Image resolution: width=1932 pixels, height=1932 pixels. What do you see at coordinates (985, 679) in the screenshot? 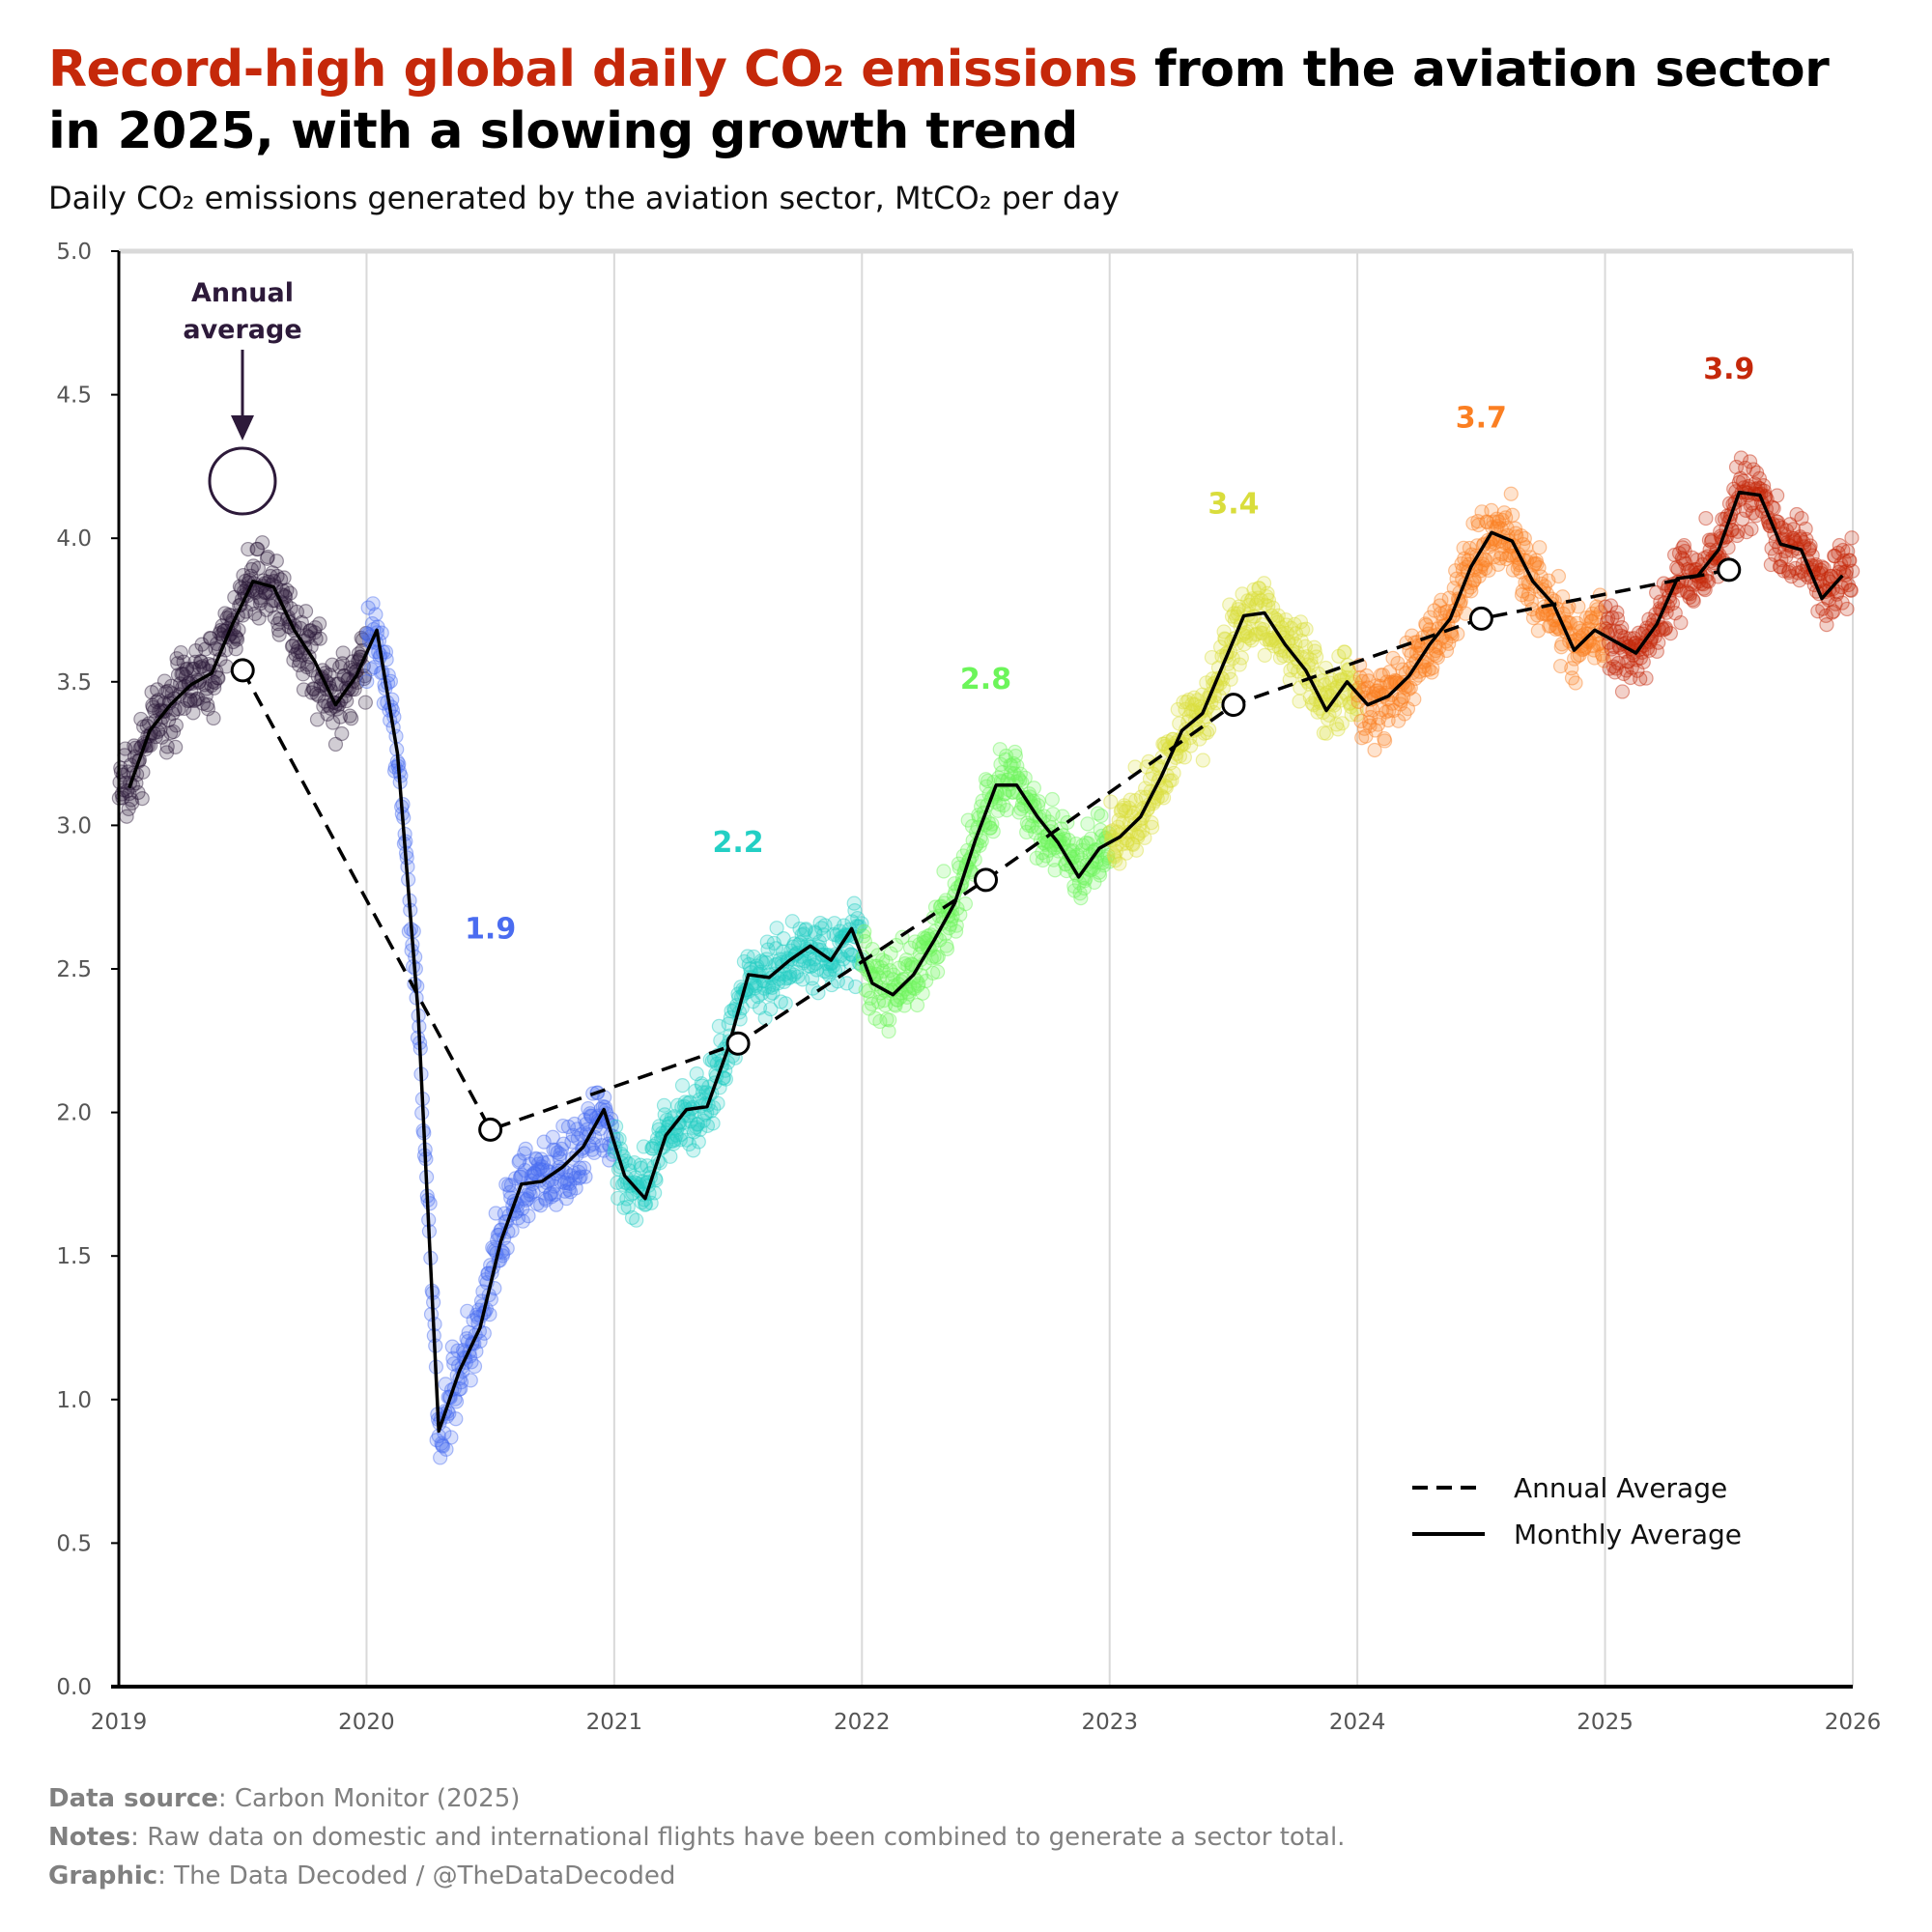
I see `annual-label: 2.8` at bounding box center [985, 679].